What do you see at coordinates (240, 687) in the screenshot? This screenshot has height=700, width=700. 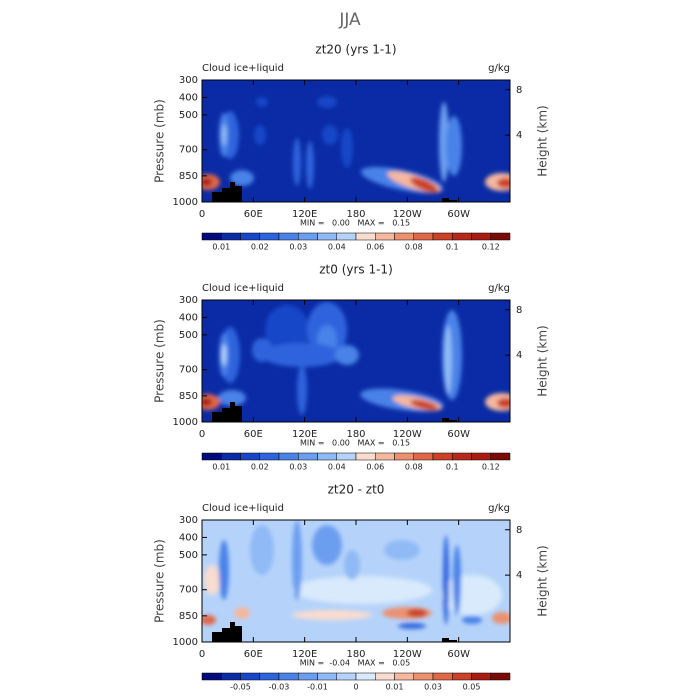 I see `colorbar-tick-label: -0.05` at bounding box center [240, 687].